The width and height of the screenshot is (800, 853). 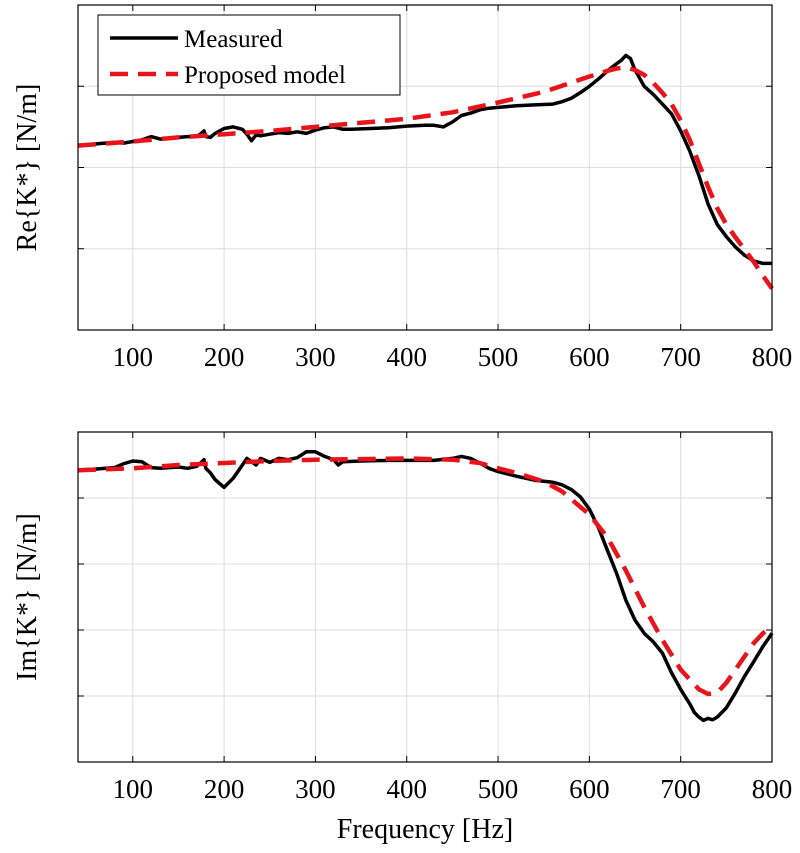 I want to click on re-k-y-axis-label: Re{K*} [N/m], so click(x=27, y=168).